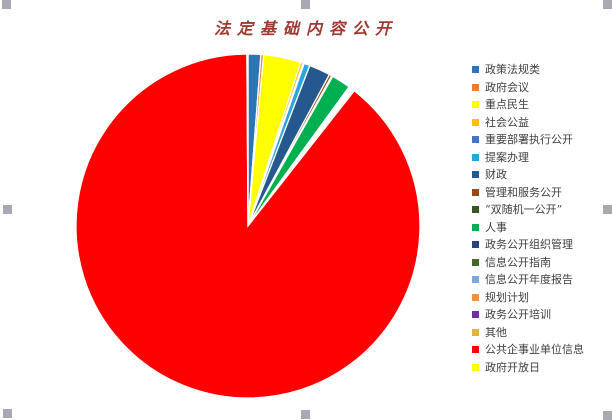 This screenshot has height=420, width=612. I want to click on legend-label: 政务公开组织管理, so click(529, 245).